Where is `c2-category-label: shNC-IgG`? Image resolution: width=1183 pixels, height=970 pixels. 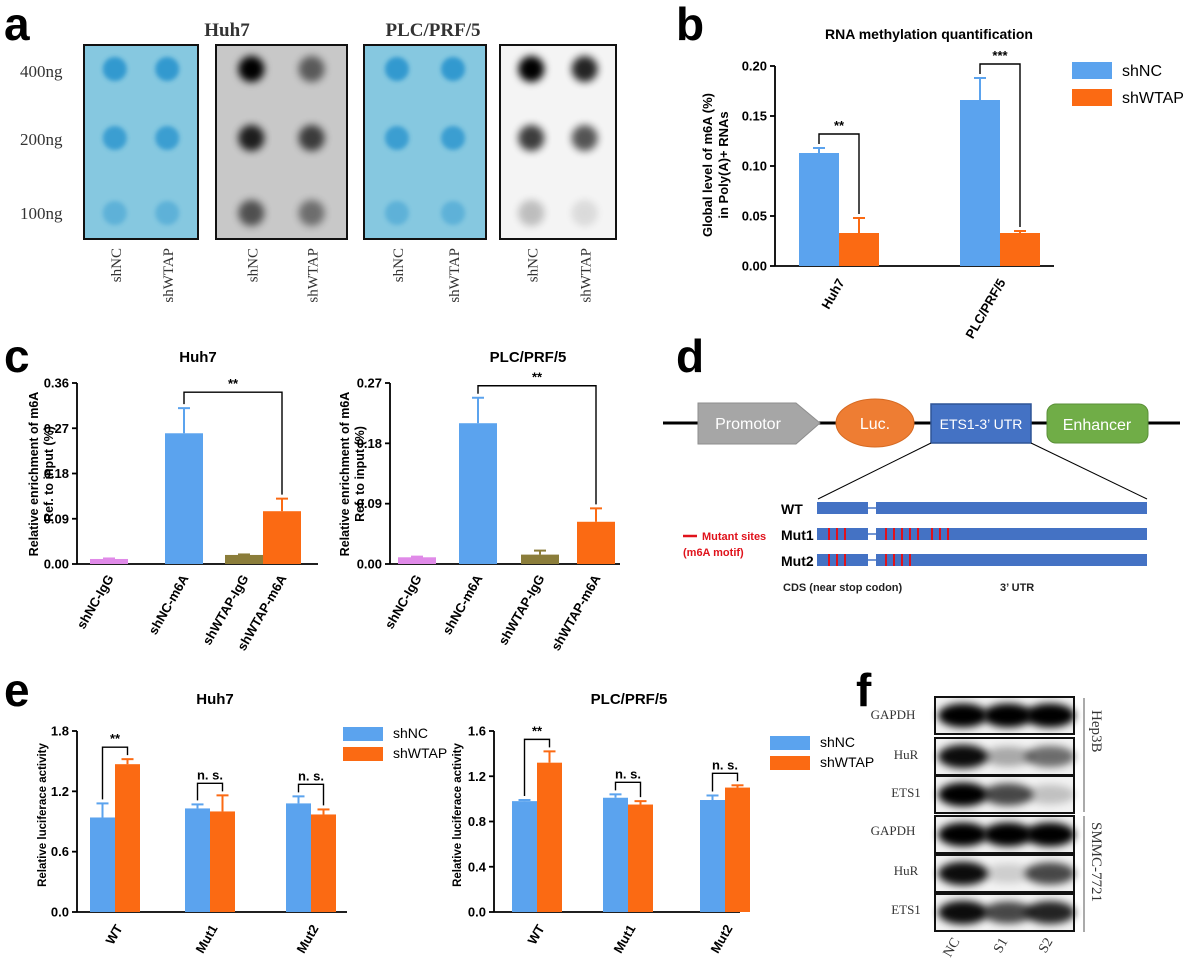 c2-category-label: shNC-IgG is located at coordinates (403, 601).